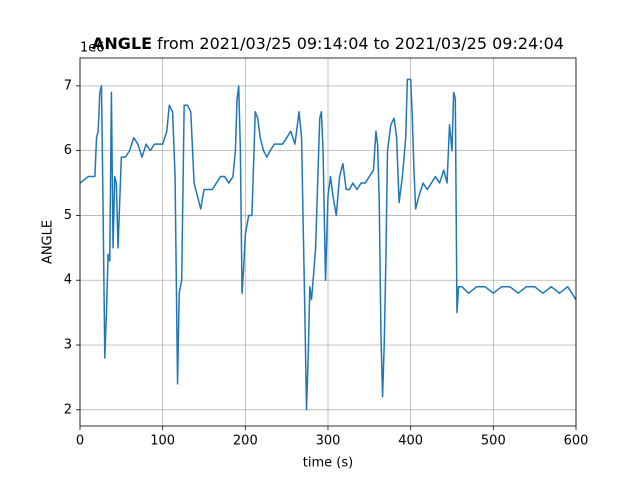 This screenshot has height=480, width=640. Describe the element at coordinates (48, 242) in the screenshot. I see `y-axis-label: ANGLE` at that location.